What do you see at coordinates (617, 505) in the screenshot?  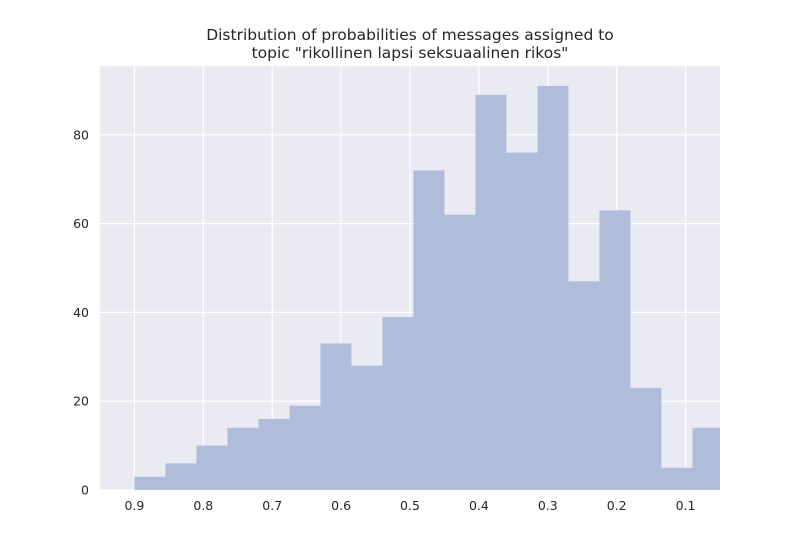 I see `x-tick-label: 0.2` at bounding box center [617, 505].